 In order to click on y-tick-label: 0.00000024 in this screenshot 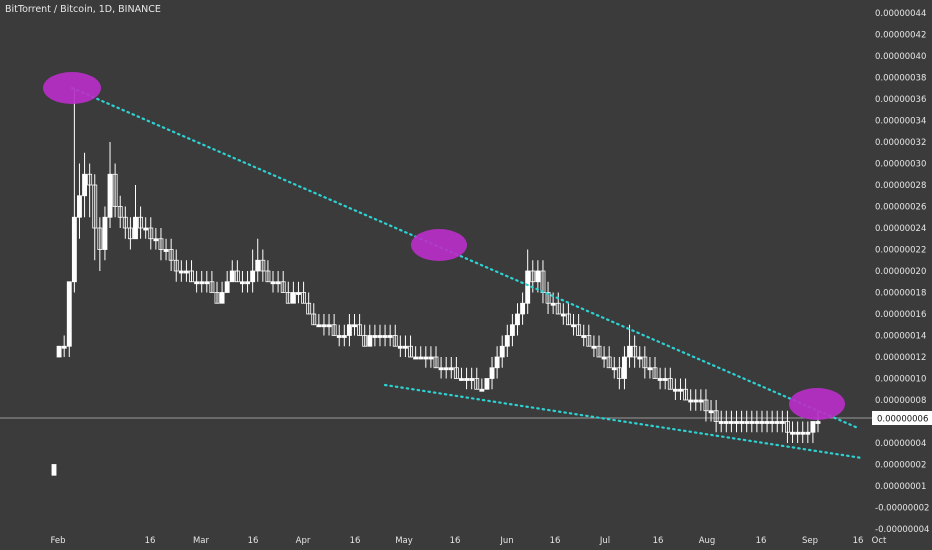, I will do `click(900, 229)`.